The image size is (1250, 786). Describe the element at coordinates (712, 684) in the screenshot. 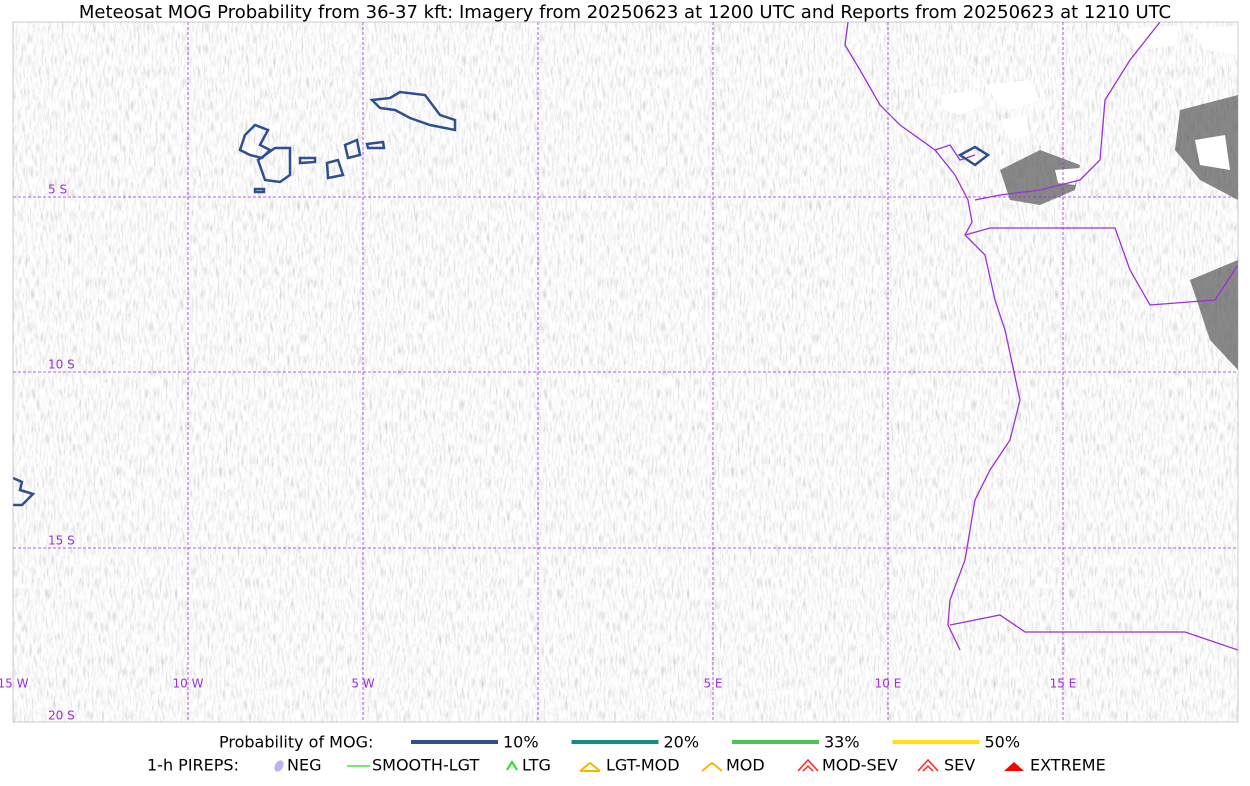

I see `lon-label: 5 E` at that location.